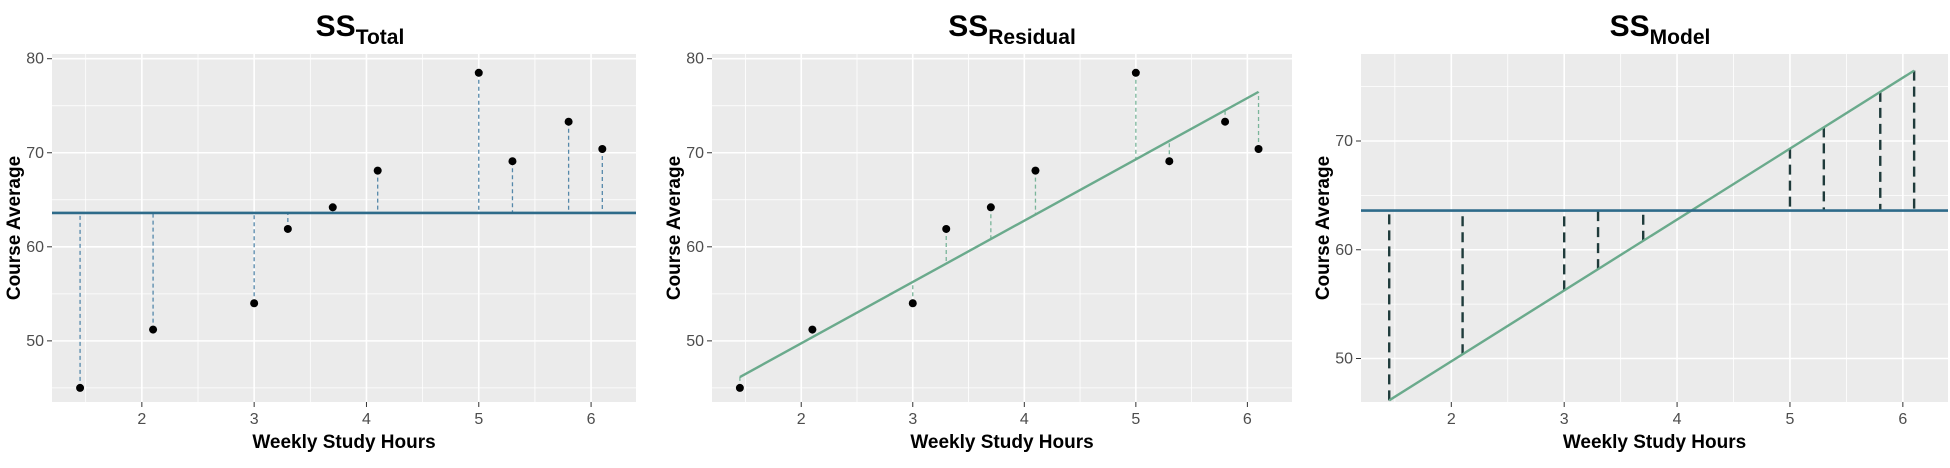  What do you see at coordinates (1032, 37) in the screenshot?
I see `chart-title-subscript: Residual` at bounding box center [1032, 37].